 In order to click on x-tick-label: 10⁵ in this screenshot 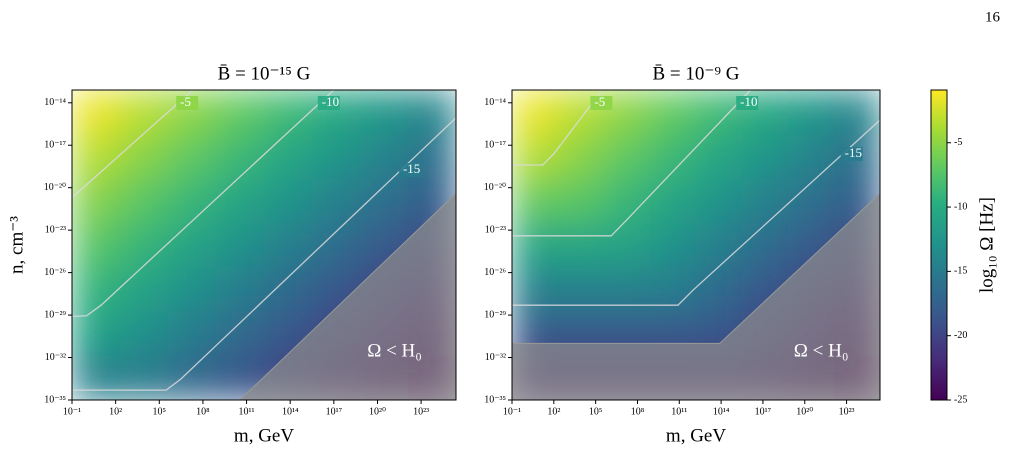, I will do `click(160, 411)`.